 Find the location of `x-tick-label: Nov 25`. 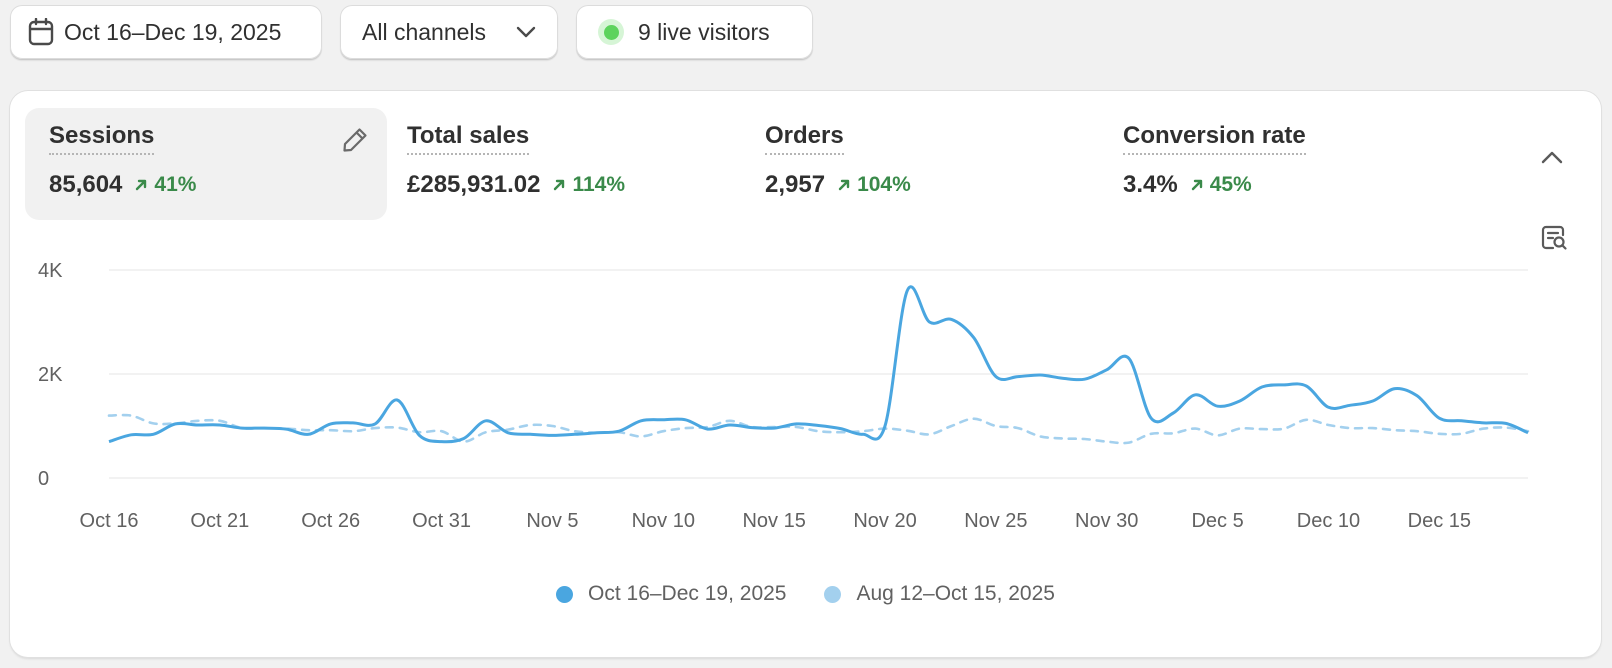

x-tick-label: Nov 25 is located at coordinates (995, 521).